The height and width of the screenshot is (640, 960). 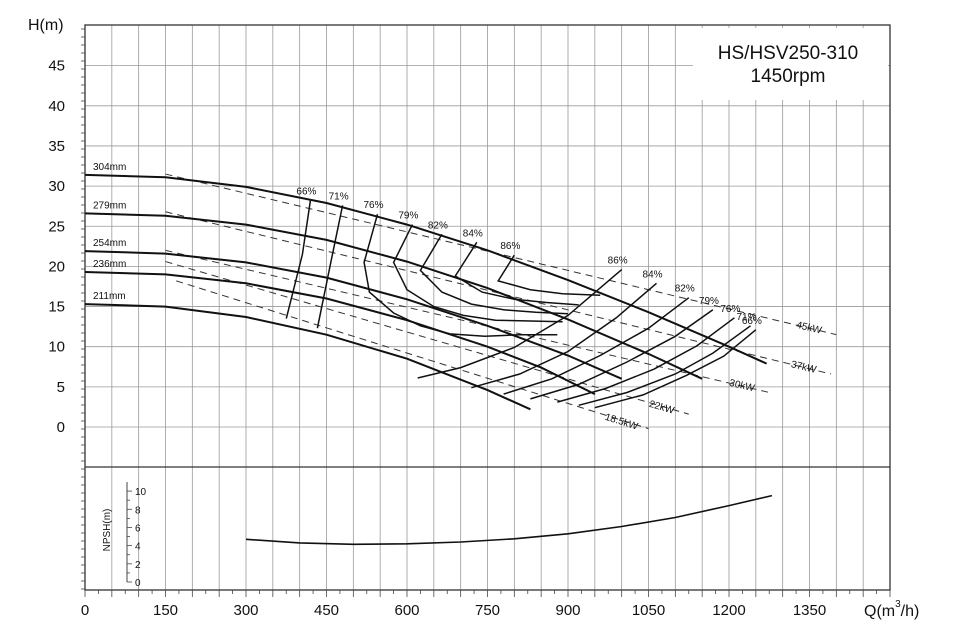 What do you see at coordinates (809, 610) in the screenshot?
I see `x-tick-label: 1350` at bounding box center [809, 610].